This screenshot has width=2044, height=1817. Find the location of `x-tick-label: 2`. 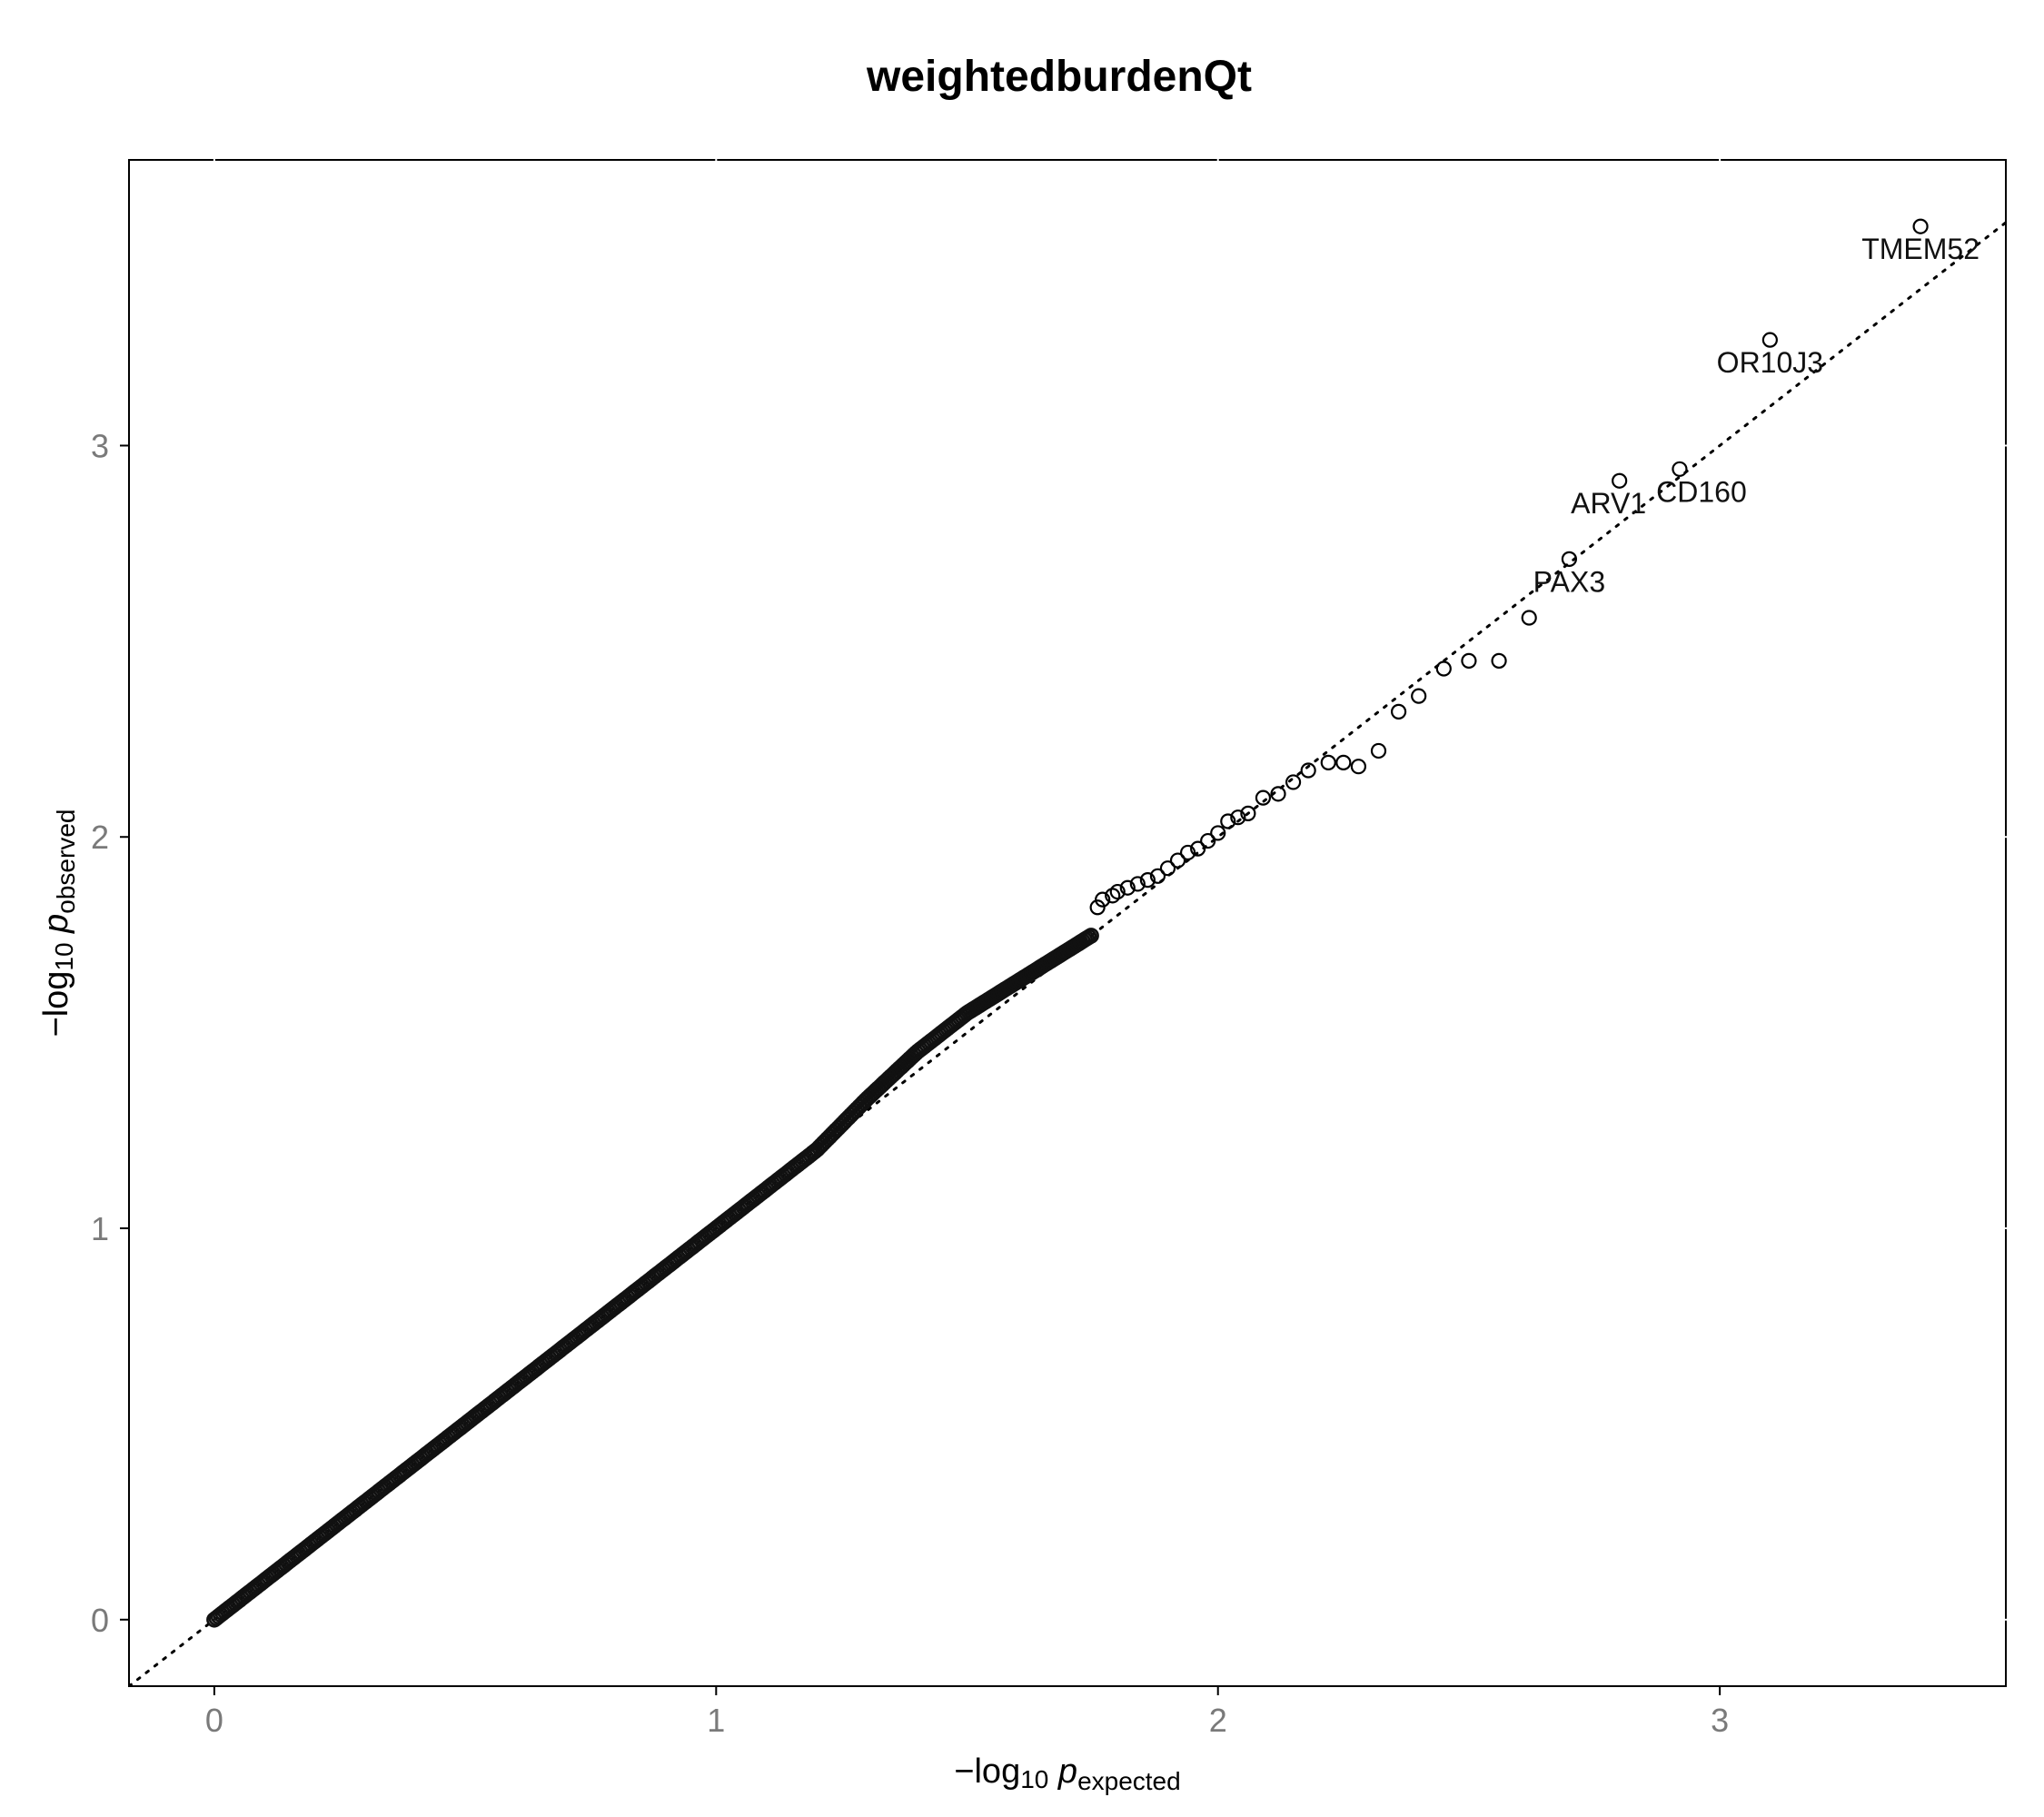

x-tick-label: 2 is located at coordinates (1218, 1720).